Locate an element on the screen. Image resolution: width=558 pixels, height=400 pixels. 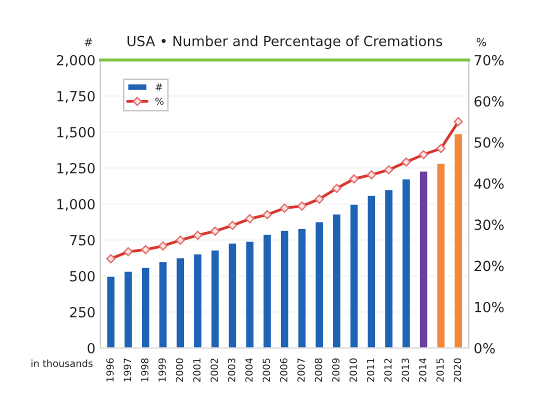
x-tick-label: 2004 is located at coordinates (249, 370).